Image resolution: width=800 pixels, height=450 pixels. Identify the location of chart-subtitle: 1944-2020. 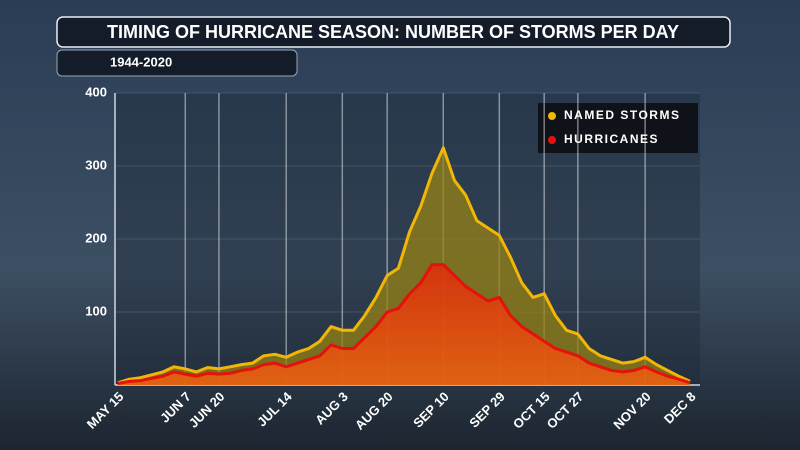
(141, 61).